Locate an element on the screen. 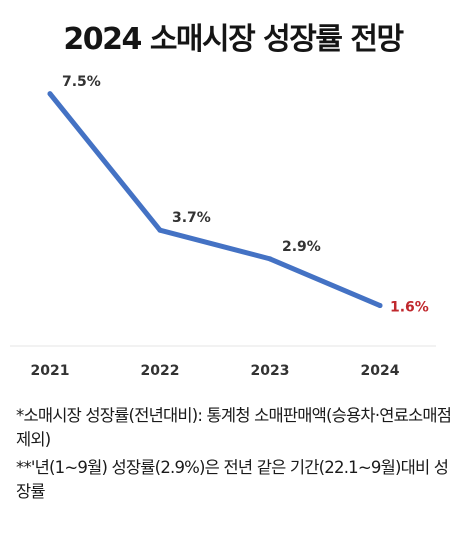 This screenshot has height=542, width=466. data-point-2022 is located at coordinates (160, 230).